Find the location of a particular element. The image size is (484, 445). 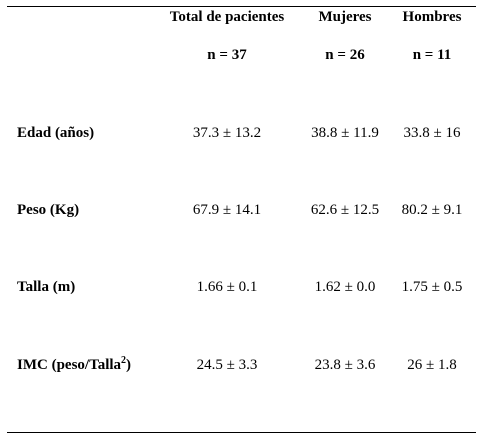

table-bottom-rule is located at coordinates (241, 432).